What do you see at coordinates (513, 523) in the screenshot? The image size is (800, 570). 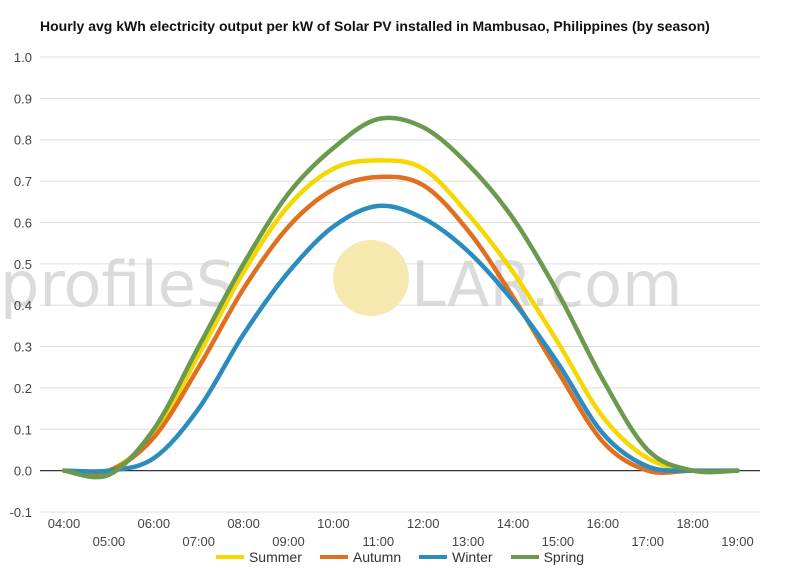 I see `x-tick-label: 14:00` at bounding box center [513, 523].